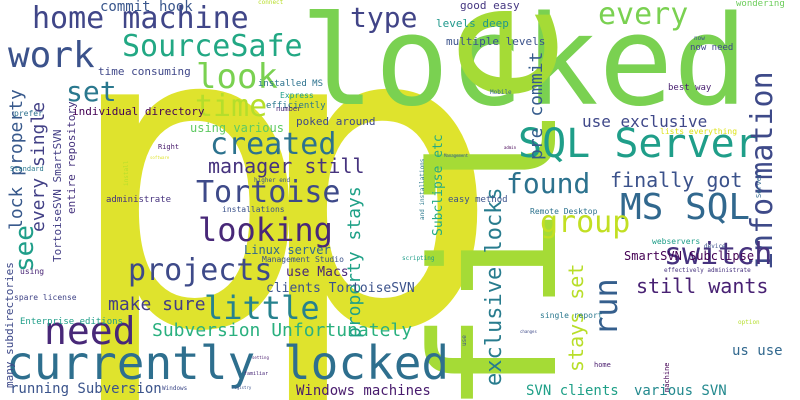 The width and height of the screenshot is (800, 400). I want to click on word-cloud-word: setting, so click(260, 357).